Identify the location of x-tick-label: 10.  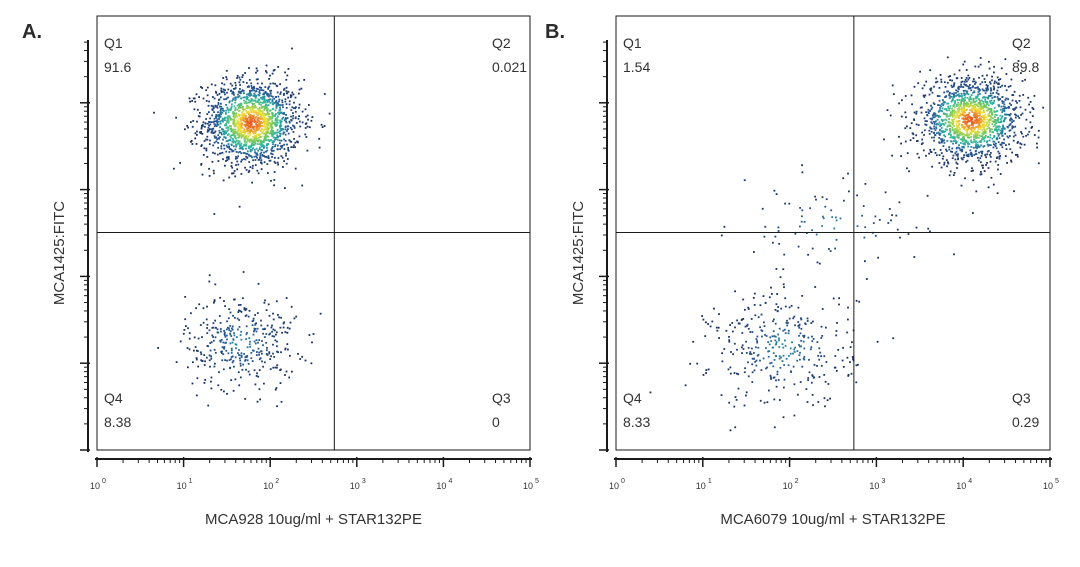
(874, 486).